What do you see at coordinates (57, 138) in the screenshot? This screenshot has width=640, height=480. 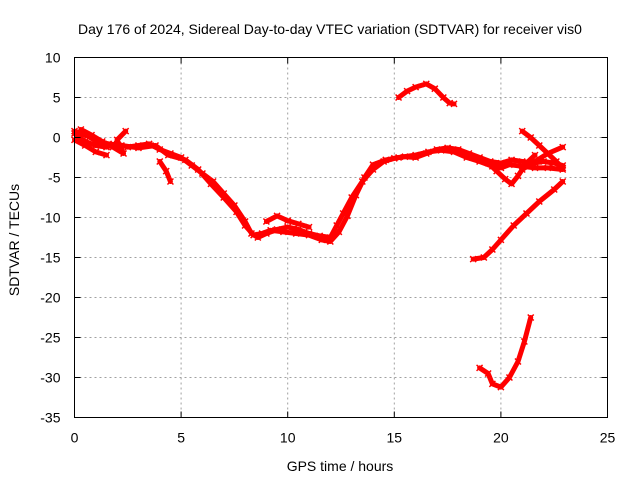 I see `y-tick-label: 0` at bounding box center [57, 138].